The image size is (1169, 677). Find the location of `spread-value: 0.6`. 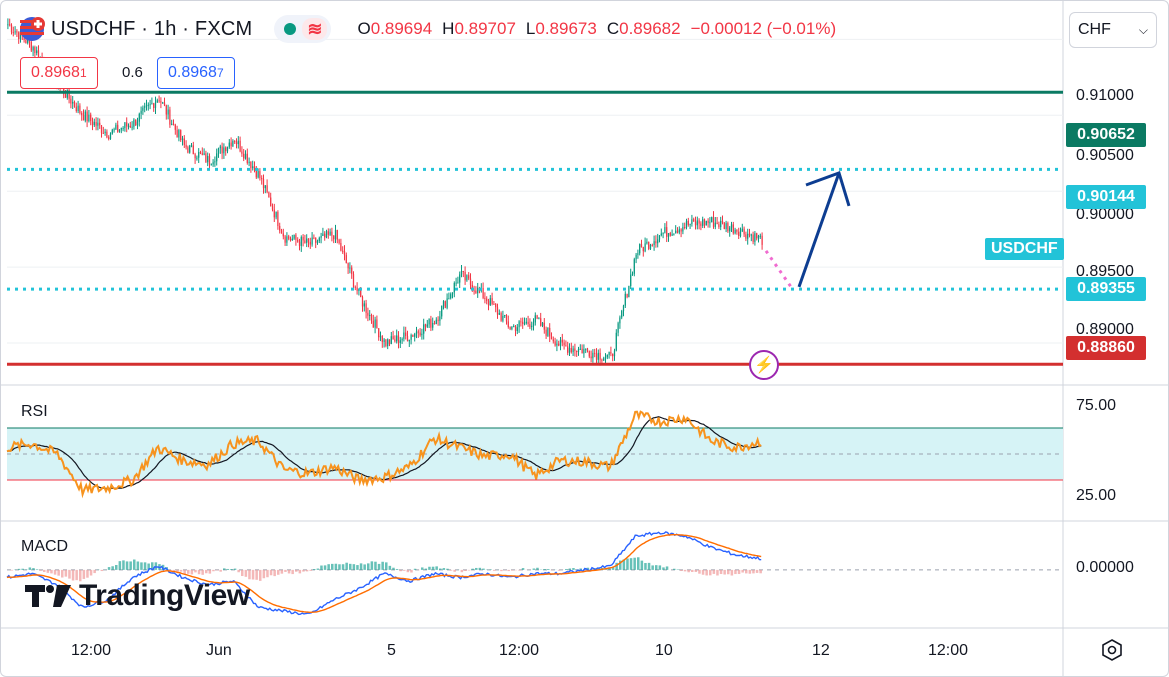

spread-value: 0.6 is located at coordinates (132, 72).